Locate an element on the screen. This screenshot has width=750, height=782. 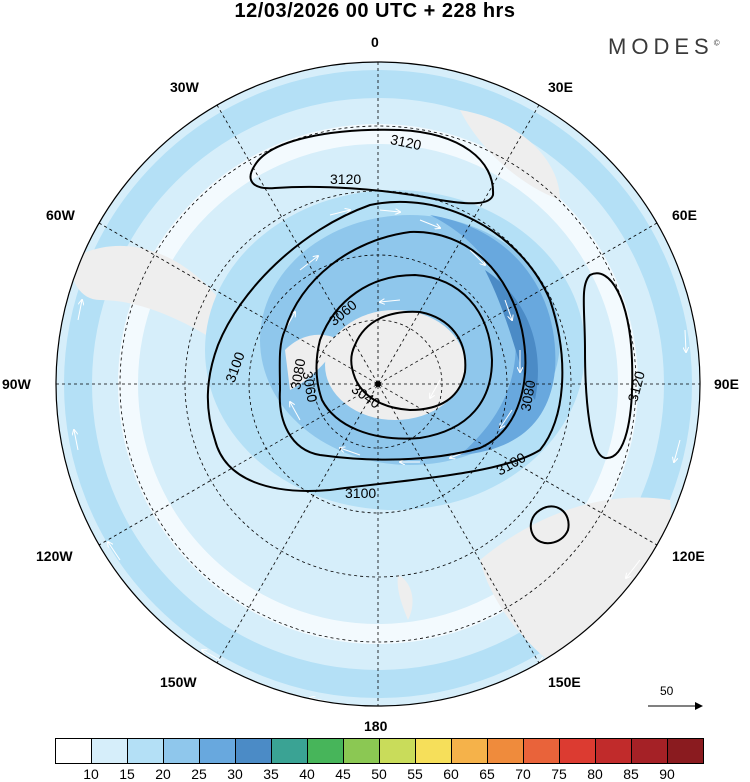
antarctic-peninsula is located at coordinates (312, 362).